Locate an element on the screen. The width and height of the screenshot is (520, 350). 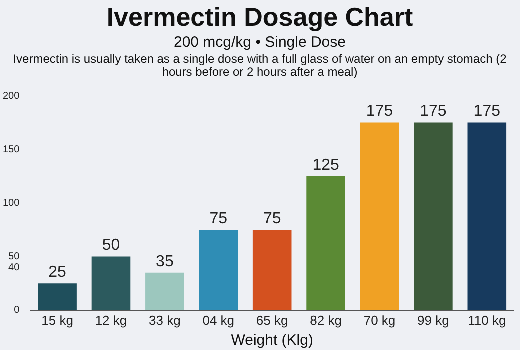
data-label: 125 is located at coordinates (326, 165).